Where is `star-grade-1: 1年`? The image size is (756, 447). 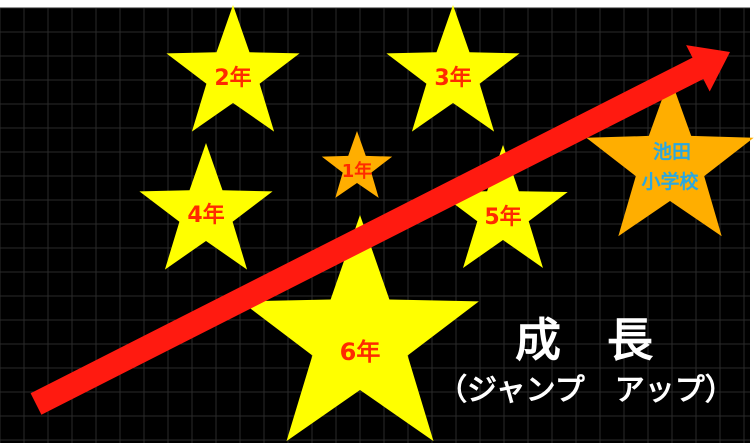 star-grade-1: 1年 is located at coordinates (357, 164).